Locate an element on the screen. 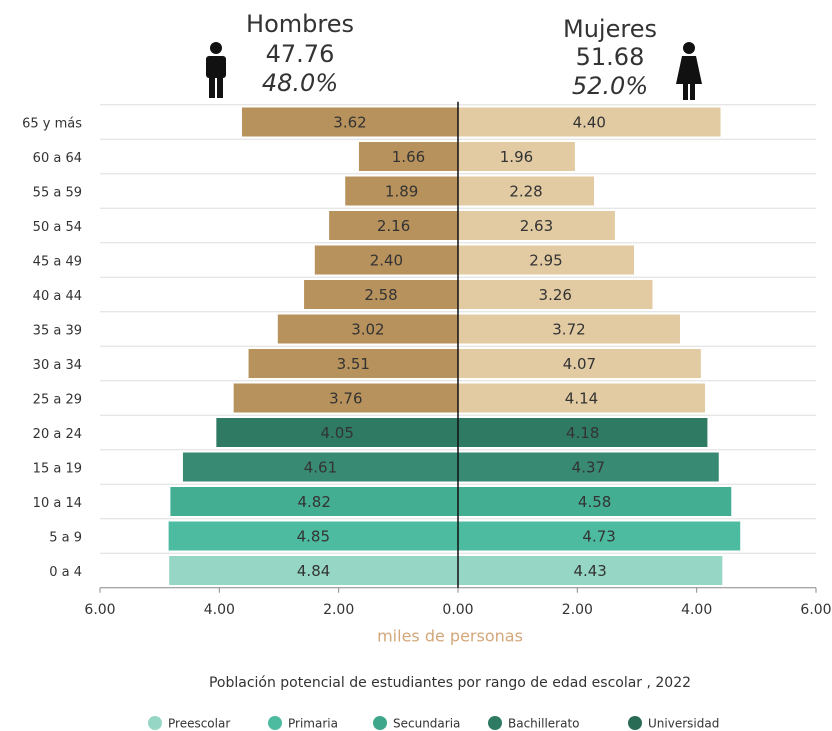  y-tick-label: 35 a 39 is located at coordinates (57, 331).